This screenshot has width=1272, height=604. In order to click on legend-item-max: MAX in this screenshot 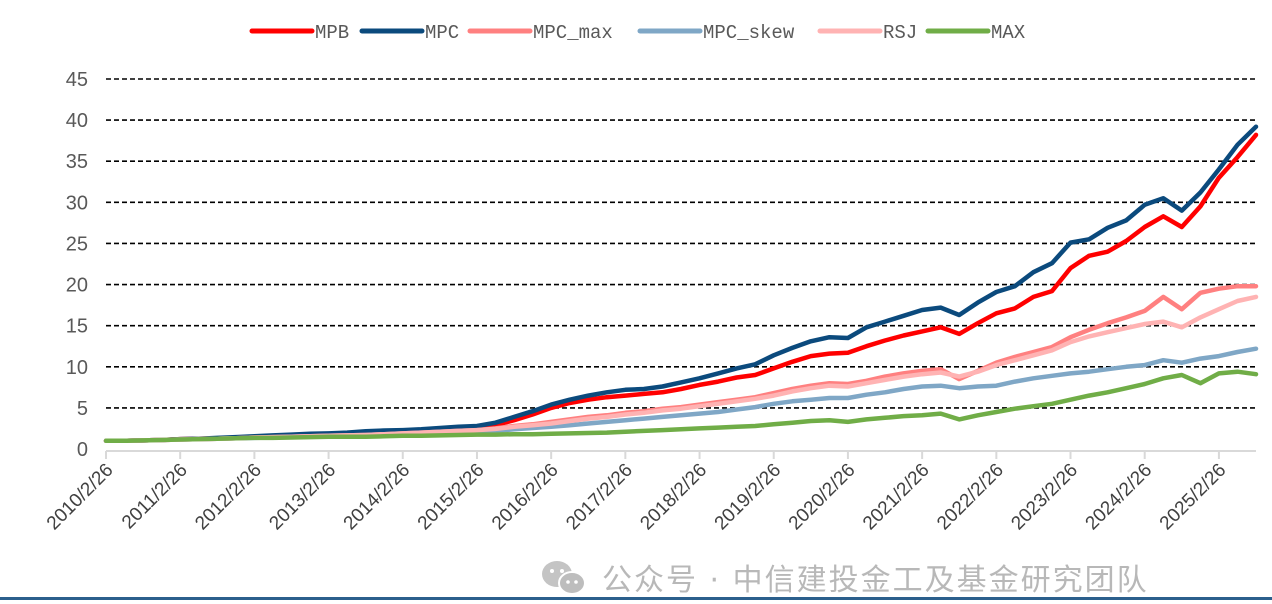, I will do `click(975, 33)`.